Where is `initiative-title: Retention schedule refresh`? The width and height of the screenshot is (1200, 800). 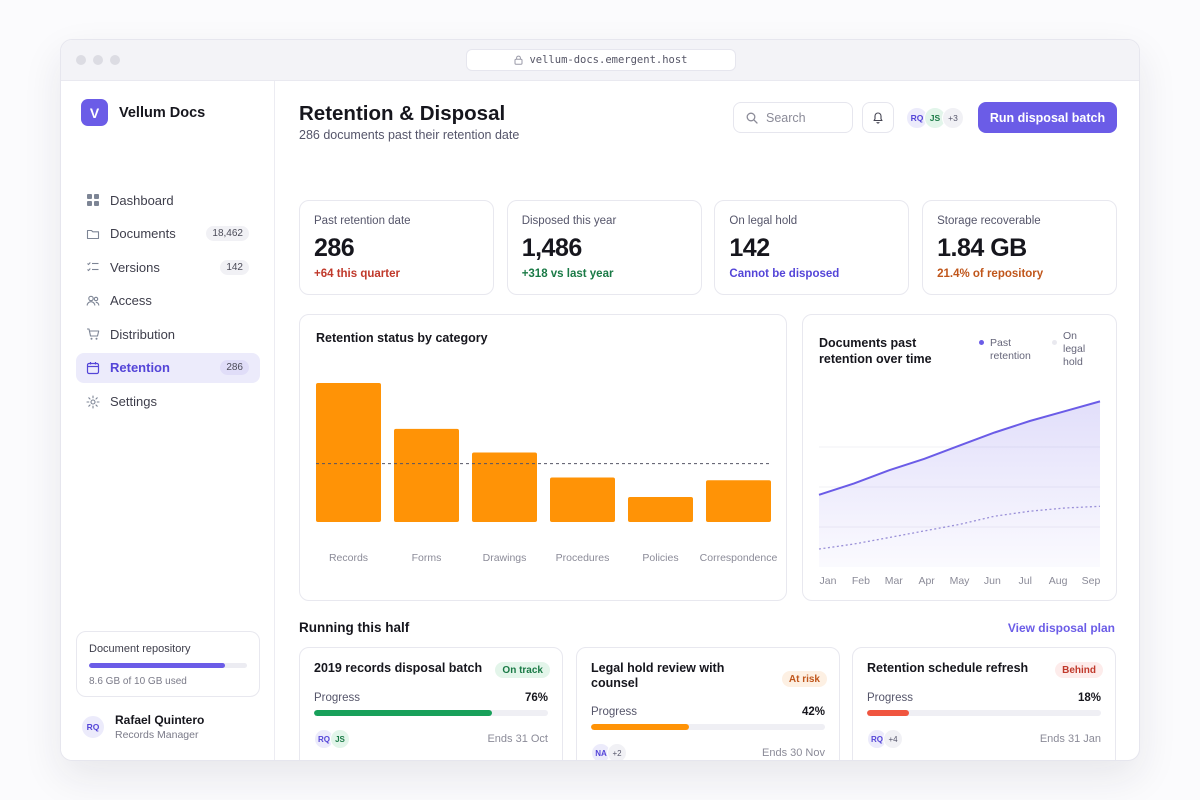 initiative-title: Retention schedule refresh is located at coordinates (948, 668).